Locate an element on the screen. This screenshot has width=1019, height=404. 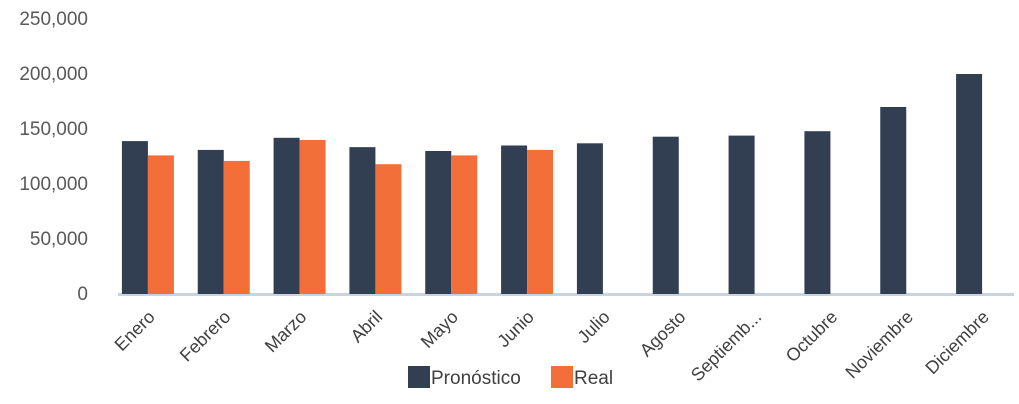
y-tick-label: 100,000 is located at coordinates (53, 184).